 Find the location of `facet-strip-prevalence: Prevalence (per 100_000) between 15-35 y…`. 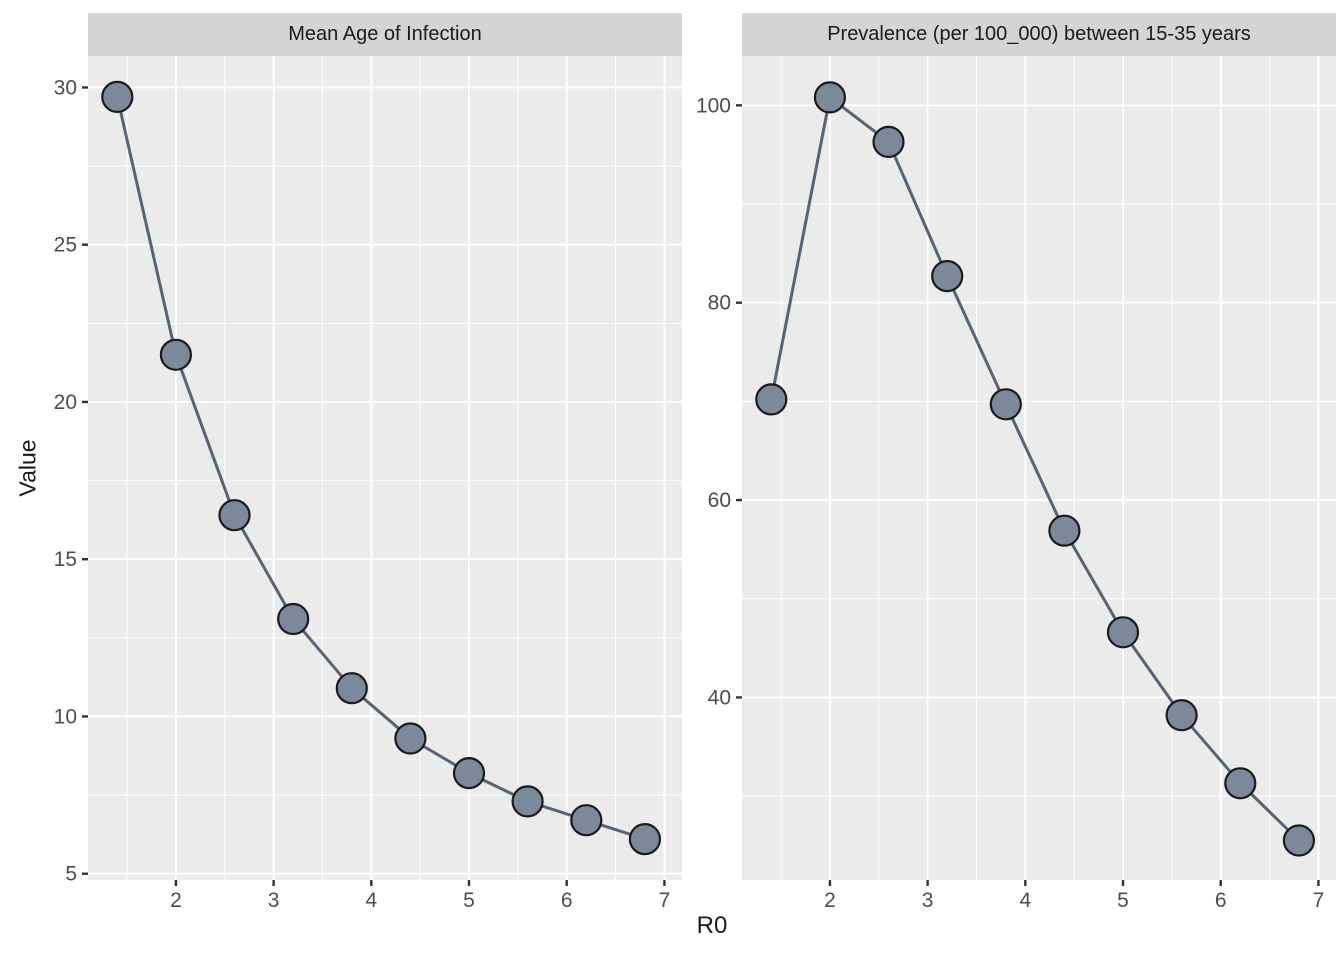

facet-strip-prevalence: Prevalence (per 100_000) between 15-35 y… is located at coordinates (1039, 34).